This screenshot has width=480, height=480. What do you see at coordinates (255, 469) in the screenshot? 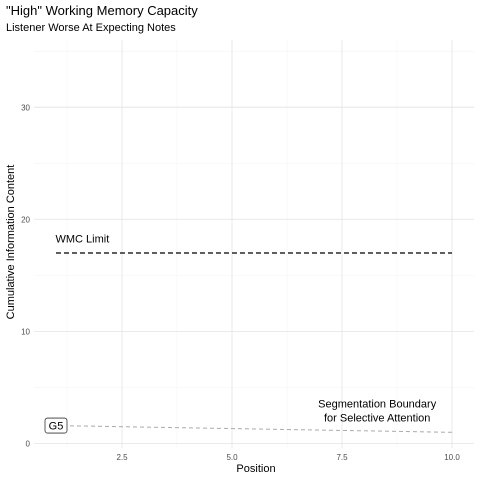
I see `x-axis-label: Position` at bounding box center [255, 469].